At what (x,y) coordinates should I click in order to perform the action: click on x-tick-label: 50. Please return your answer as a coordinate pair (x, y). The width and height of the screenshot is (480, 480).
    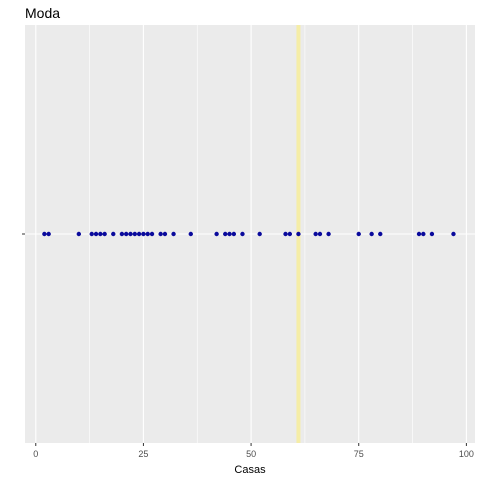
    Looking at the image, I should click on (251, 454).